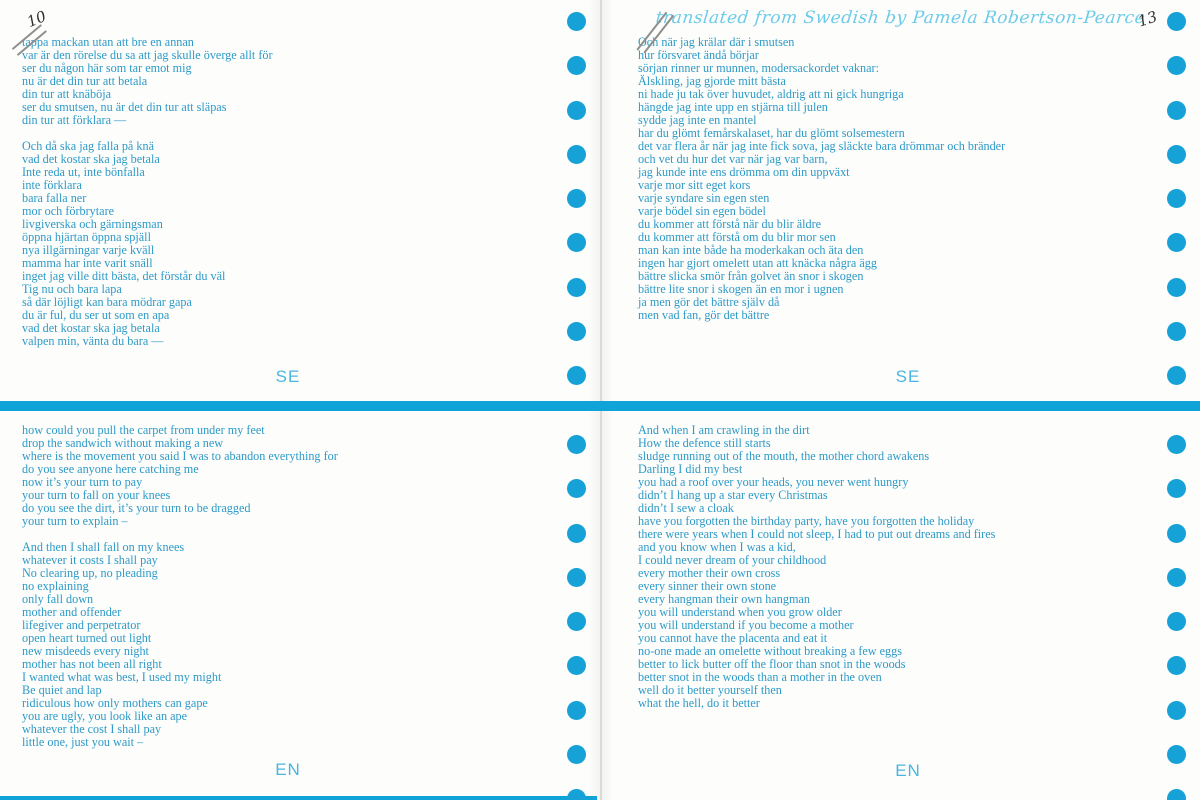 This screenshot has height=800, width=1200. What do you see at coordinates (724, 599) in the screenshot?
I see `poem-line: every hangman their own hangman` at bounding box center [724, 599].